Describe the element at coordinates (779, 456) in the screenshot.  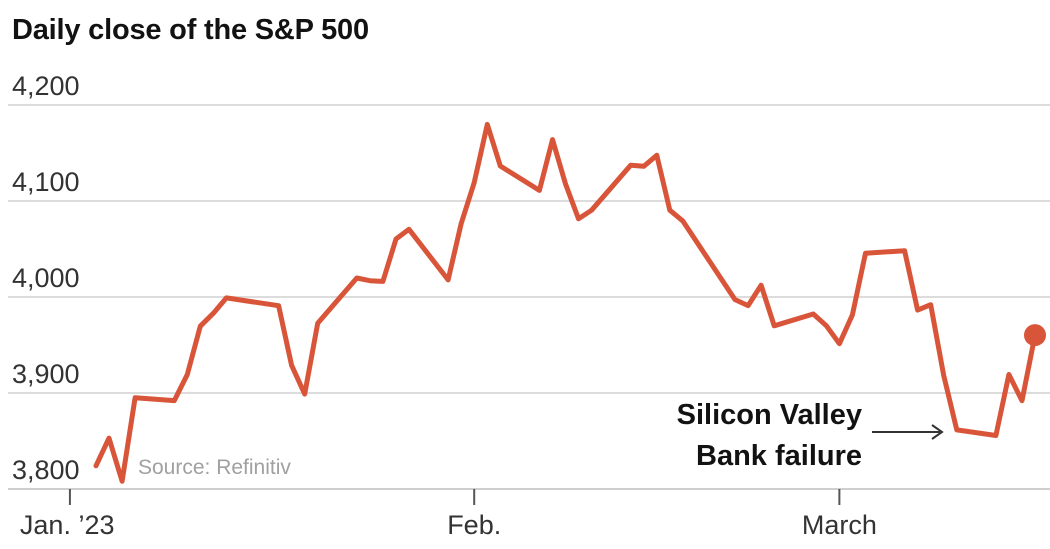
I see `annotation-line-2: Bank failure` at that location.